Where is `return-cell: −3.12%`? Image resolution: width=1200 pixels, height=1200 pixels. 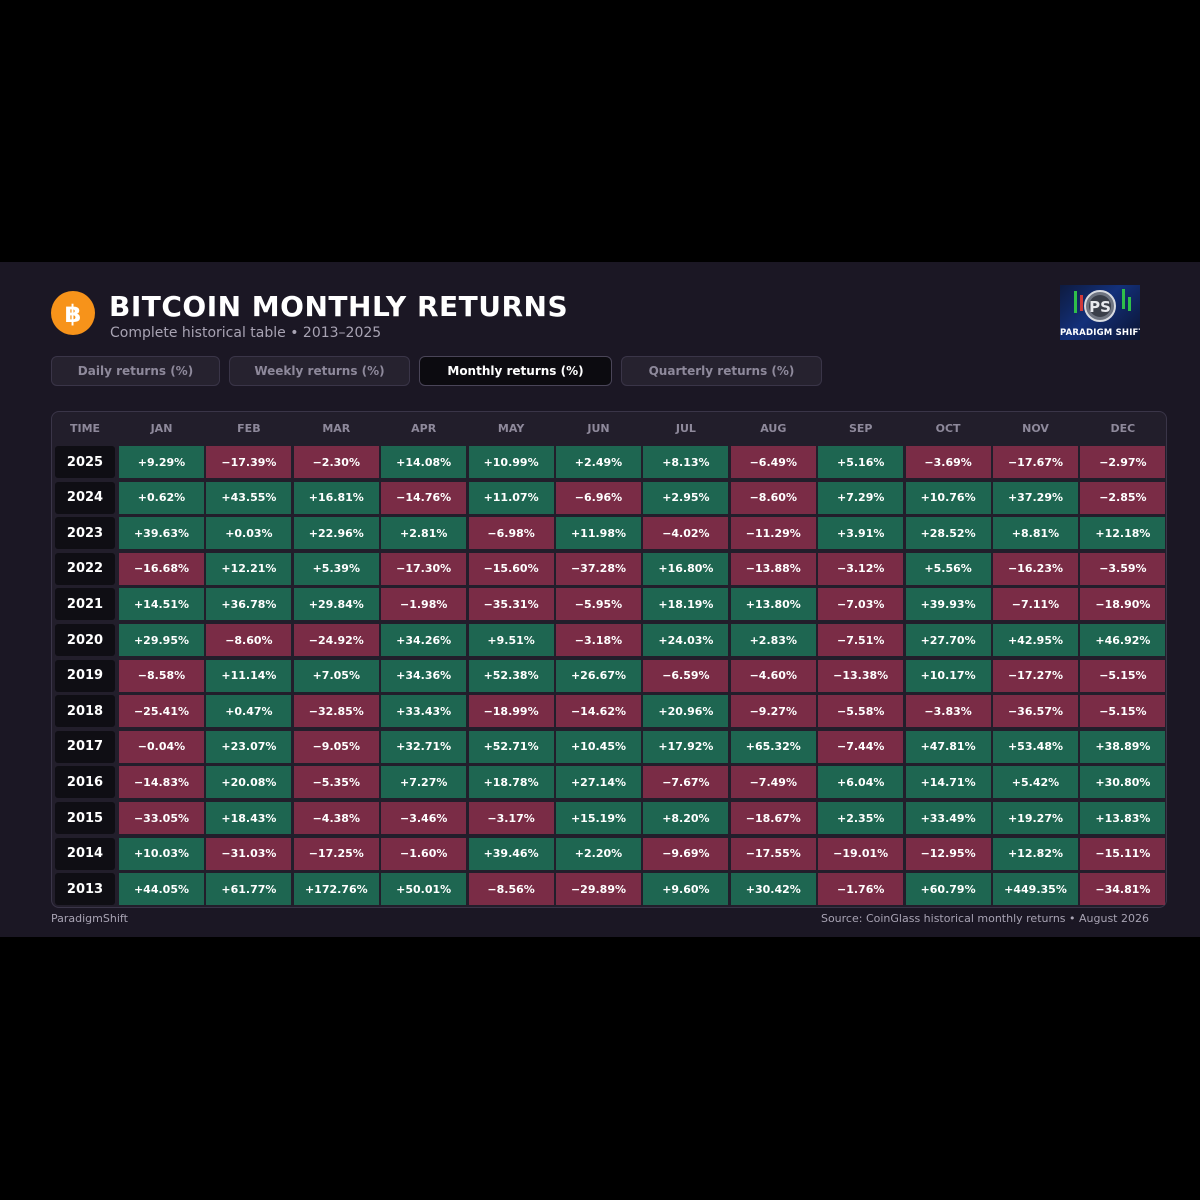
return-cell: −3.12% is located at coordinates (861, 568).